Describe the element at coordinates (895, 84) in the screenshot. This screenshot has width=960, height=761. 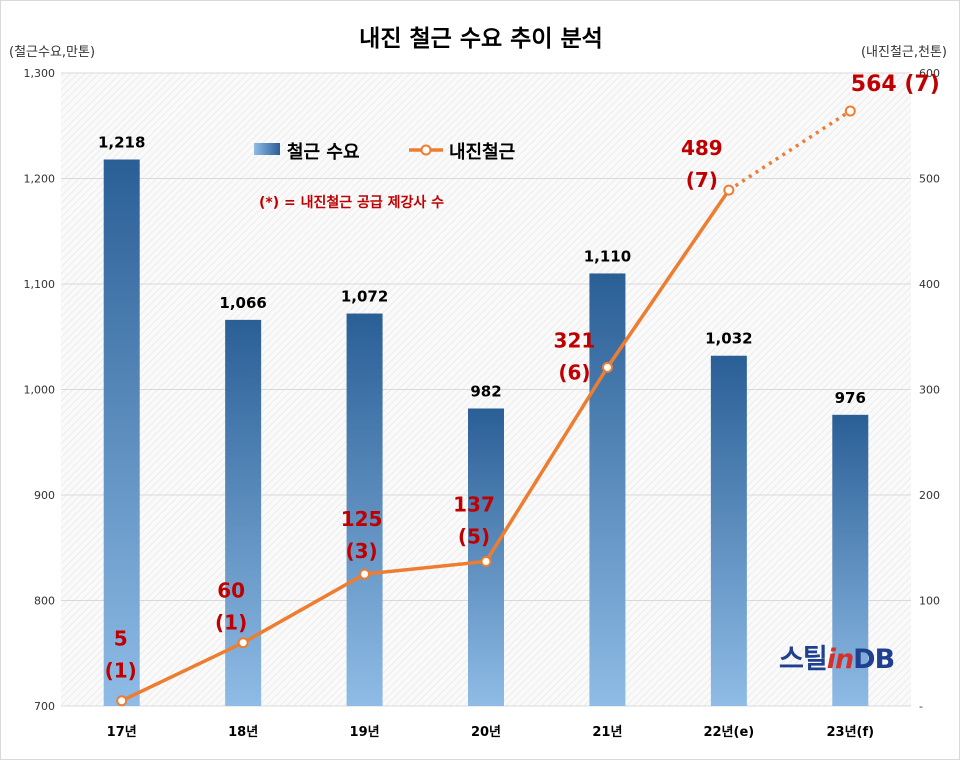
I see `line-value-label: 564 (7)` at that location.